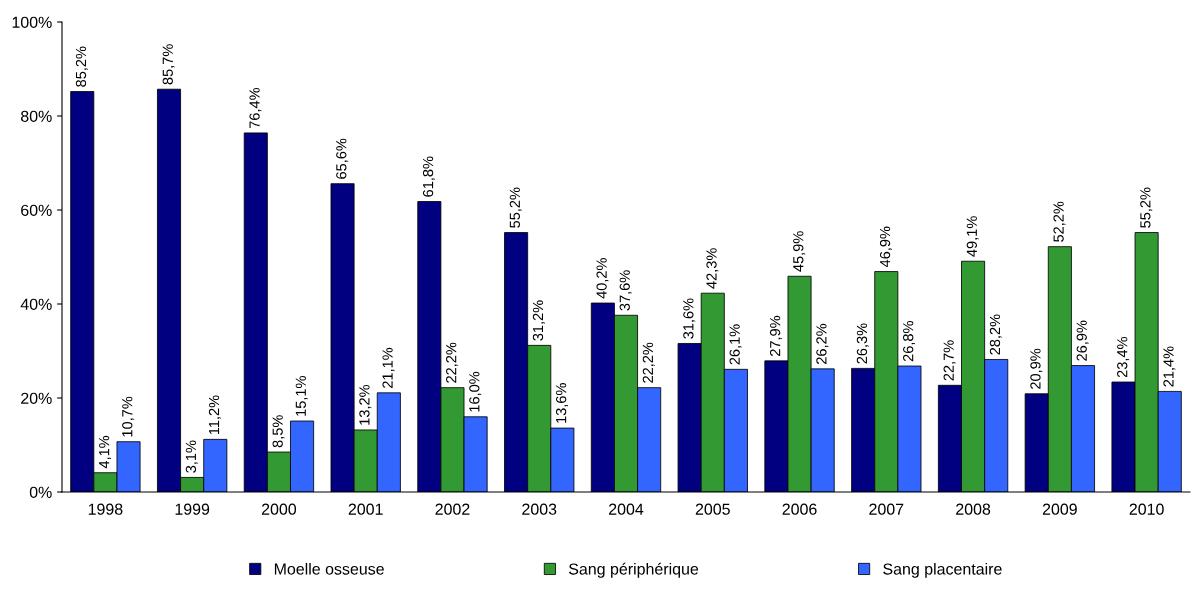  I want to click on y-tick-label: 0%, so click(40, 492).